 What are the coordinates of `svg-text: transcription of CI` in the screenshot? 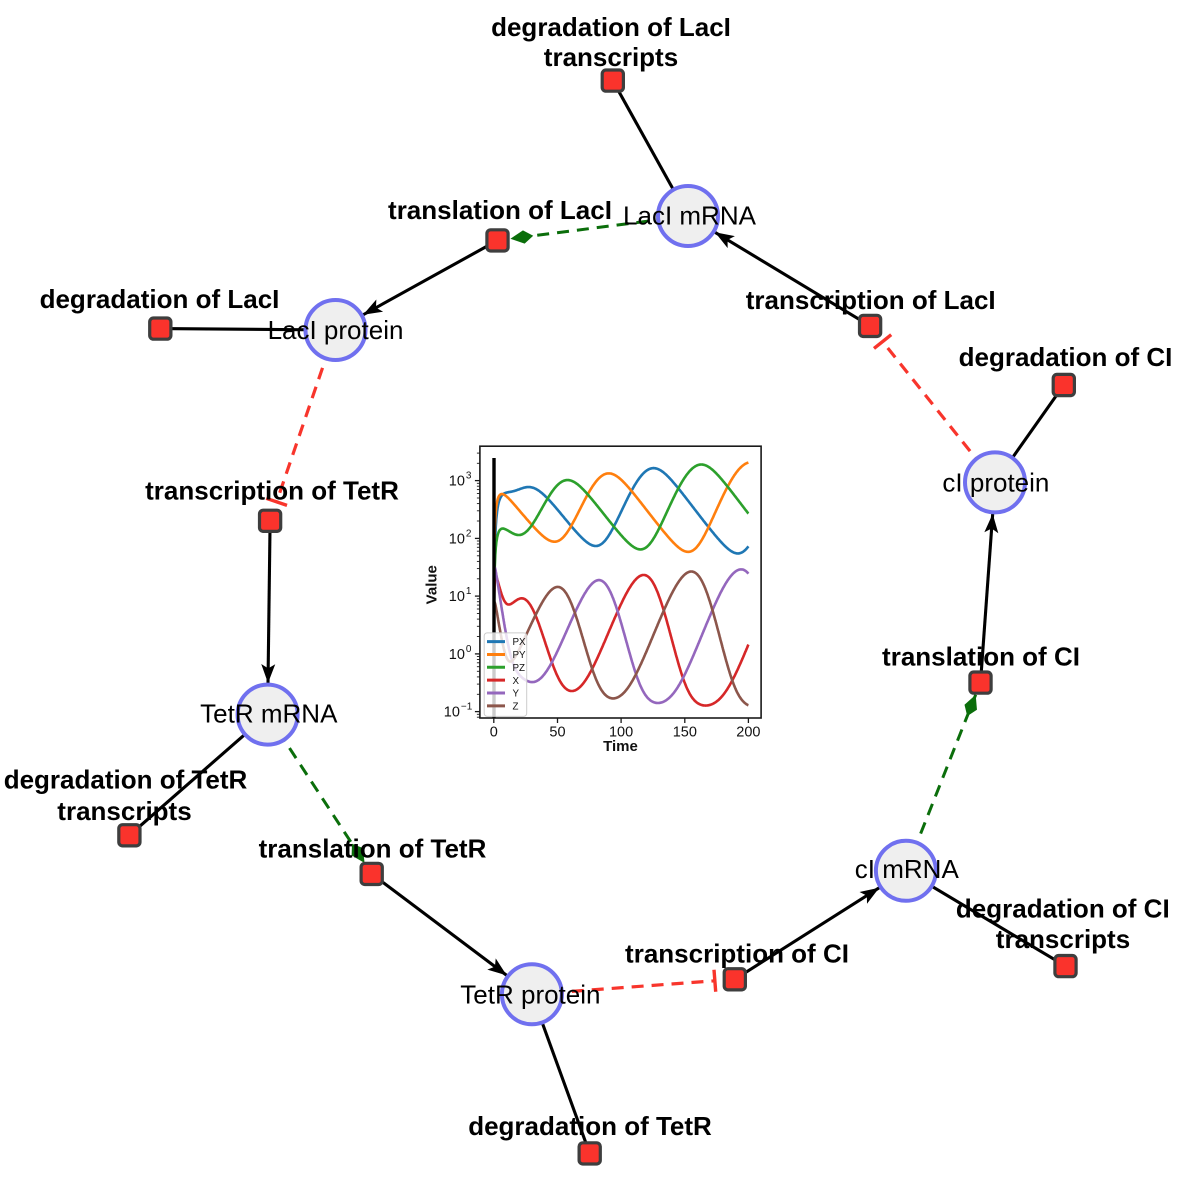 It's located at (737, 954).